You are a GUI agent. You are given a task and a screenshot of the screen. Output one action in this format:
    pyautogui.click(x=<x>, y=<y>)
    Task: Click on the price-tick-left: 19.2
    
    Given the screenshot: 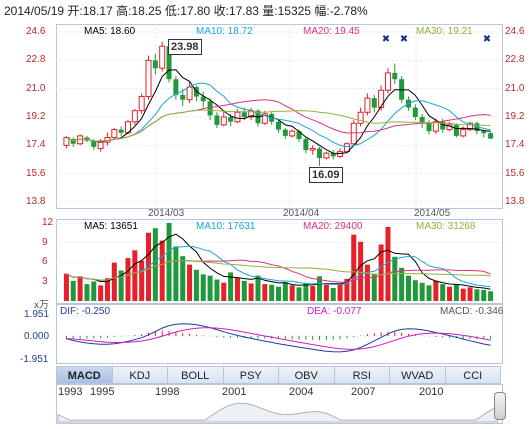 What is the action you would take?
    pyautogui.click(x=36, y=116)
    